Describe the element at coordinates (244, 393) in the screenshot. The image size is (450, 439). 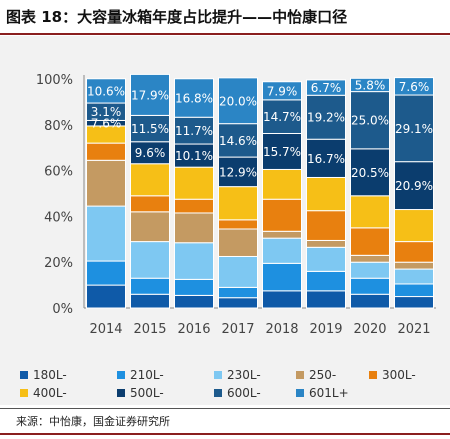
I see `legend-label: 600L-` at that location.